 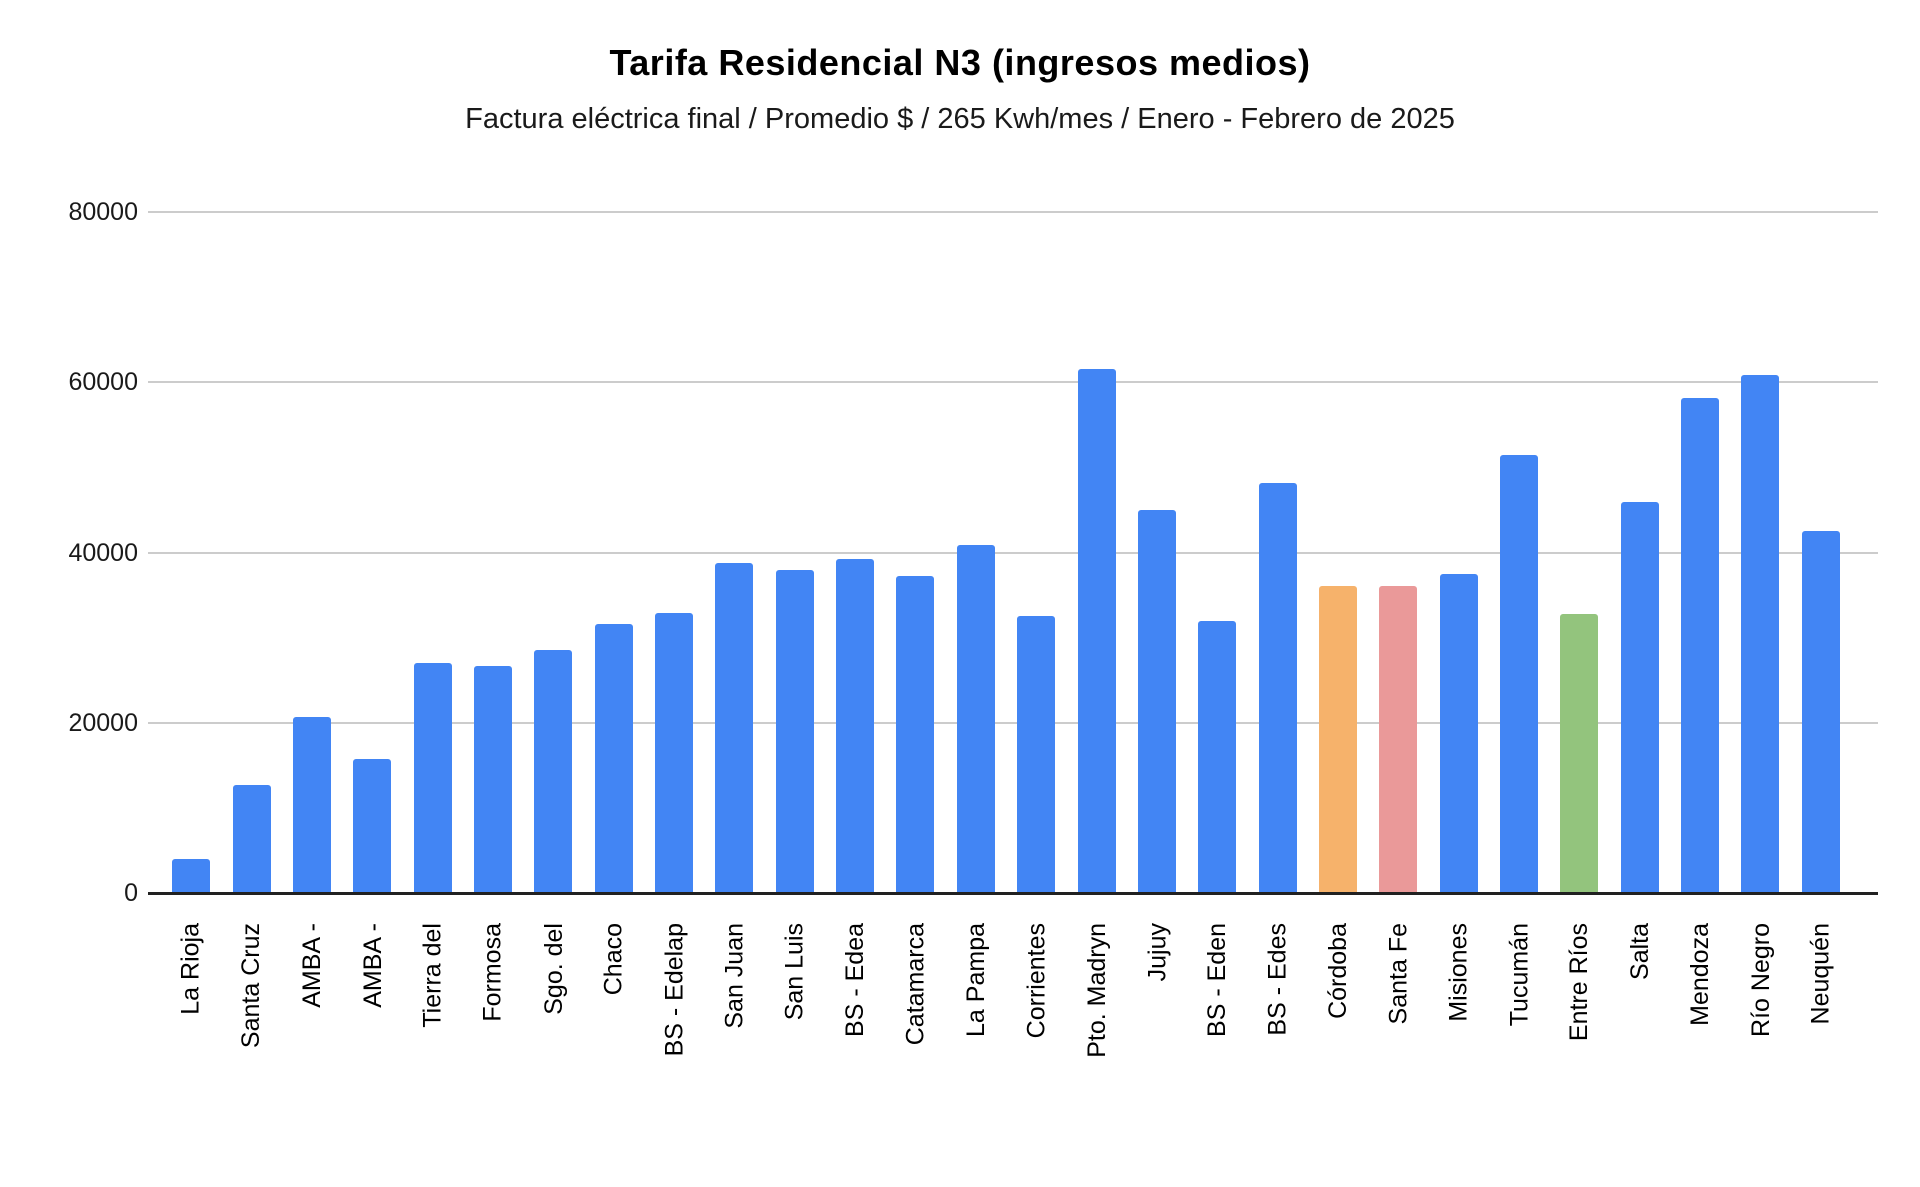 What do you see at coordinates (734, 727) in the screenshot?
I see `bar-san-juan` at bounding box center [734, 727].